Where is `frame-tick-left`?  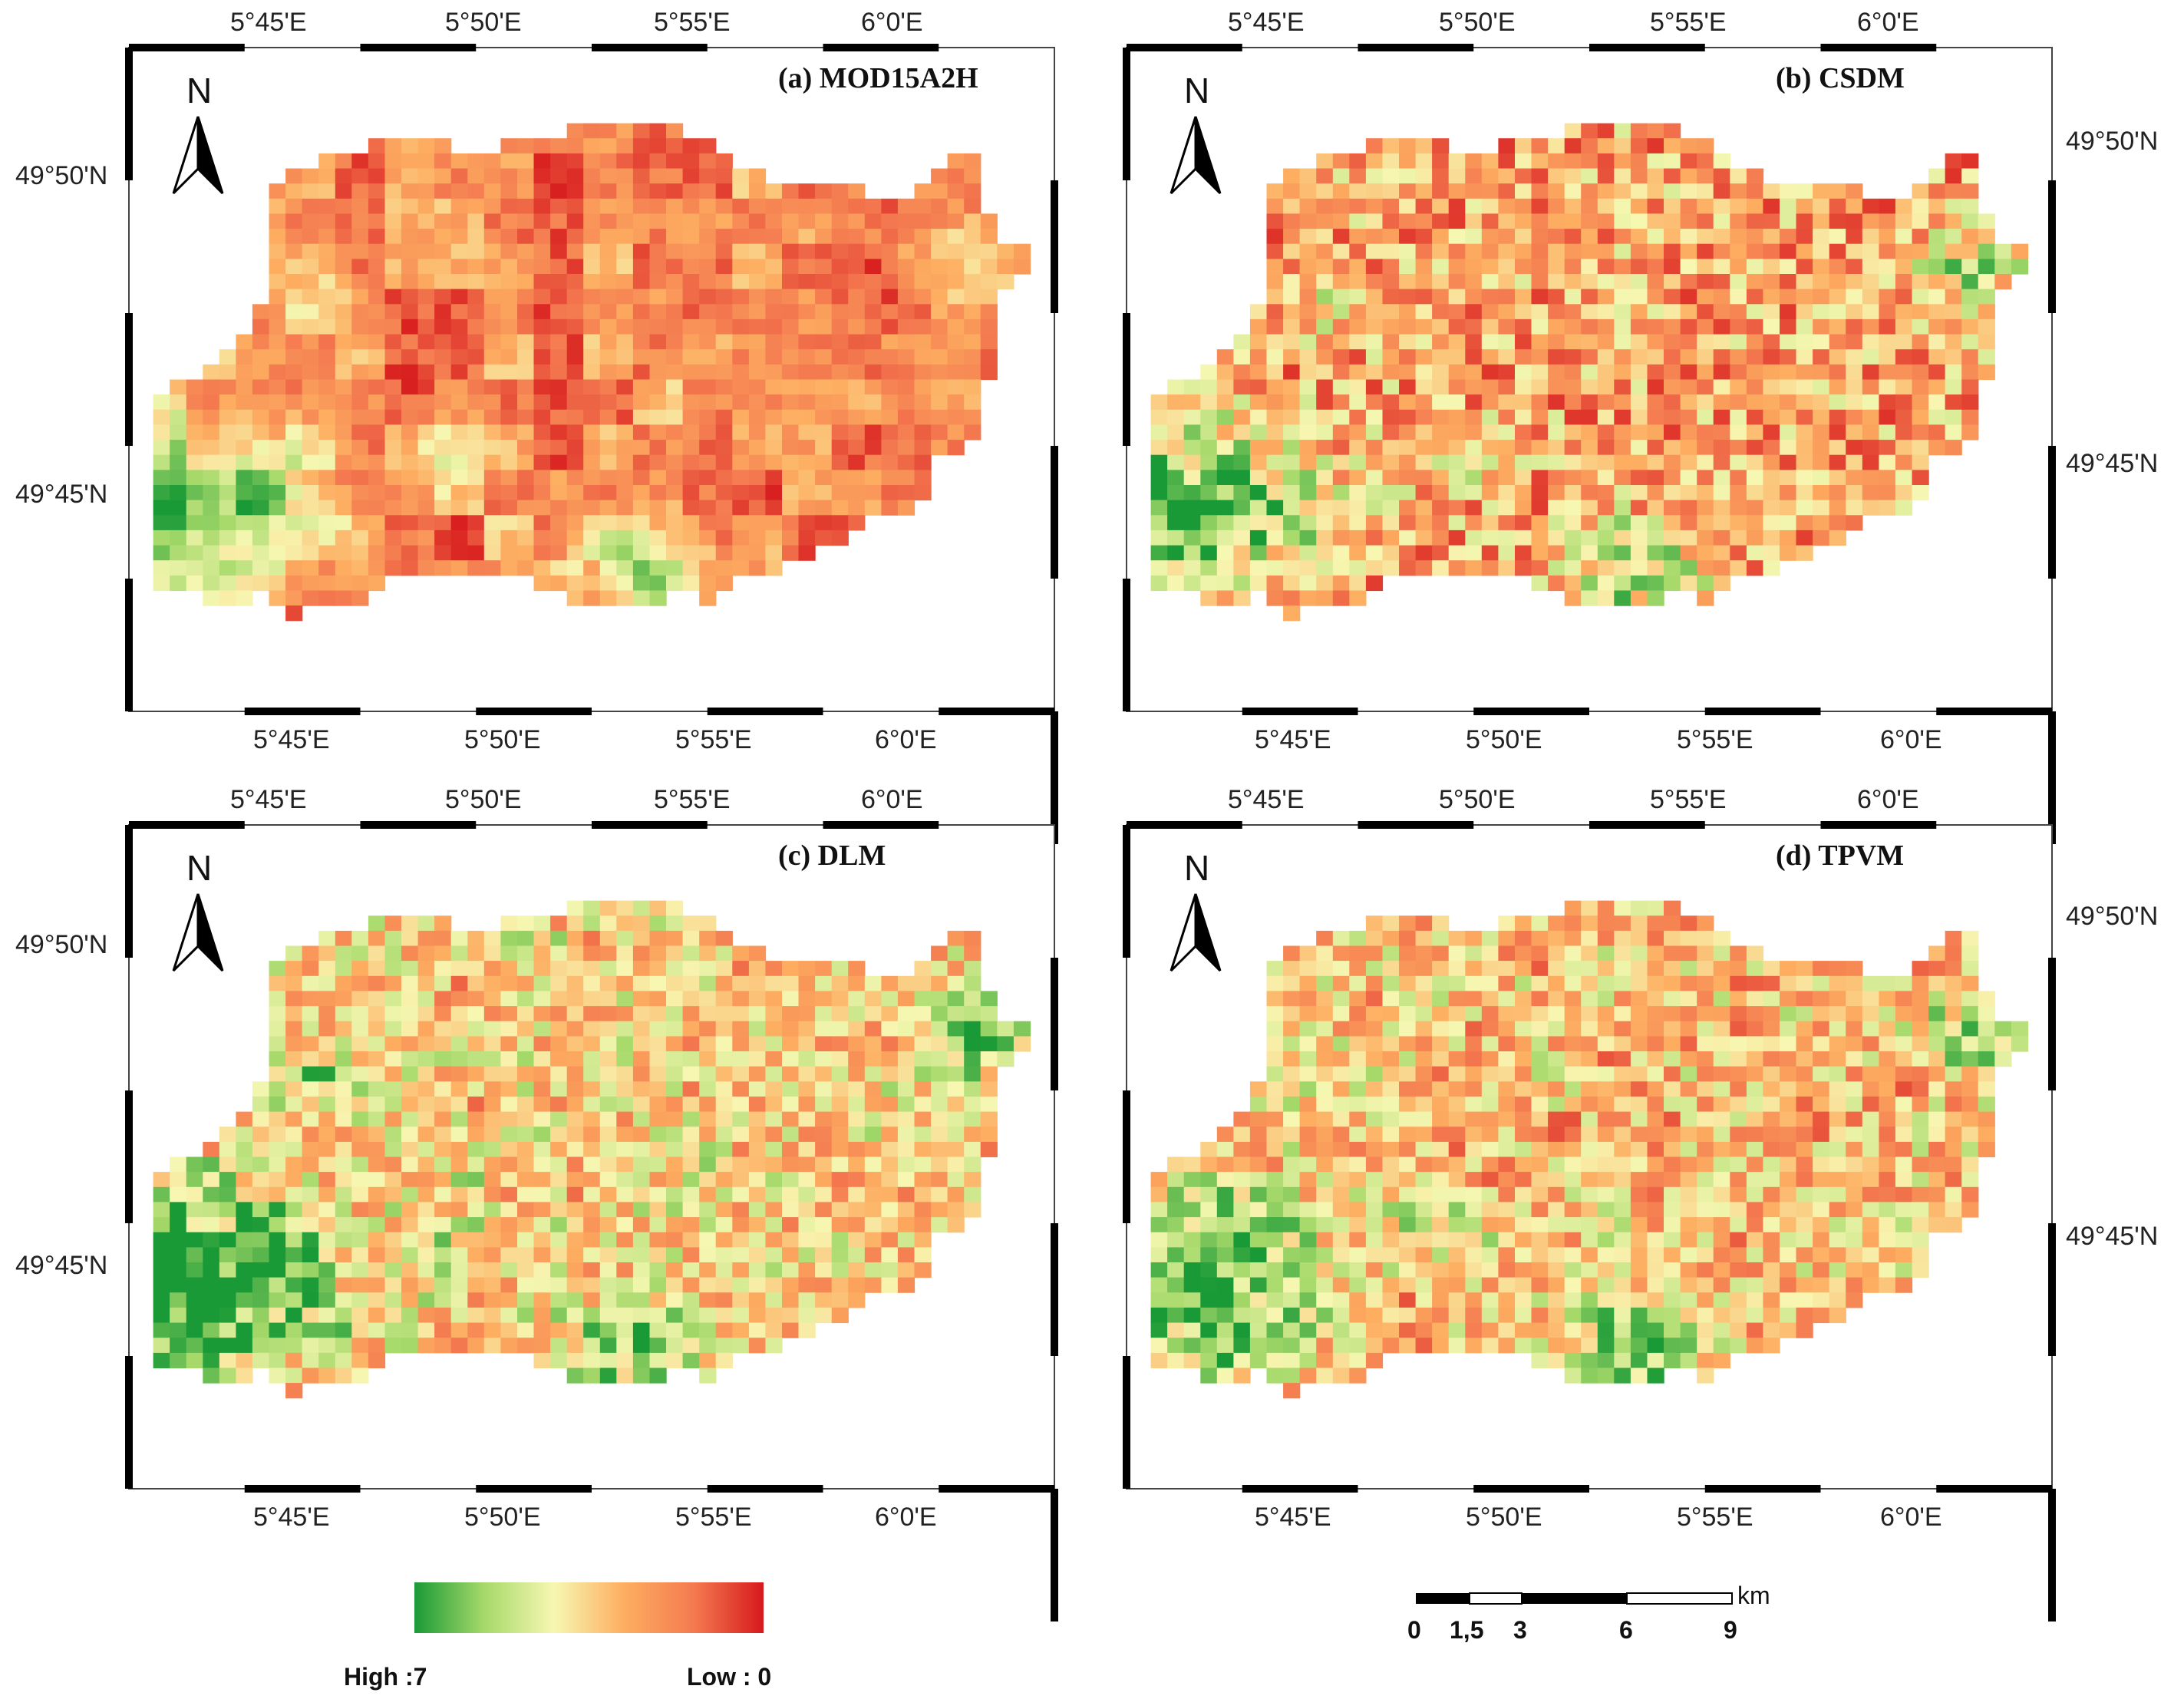 frame-tick-left is located at coordinates (129, 891).